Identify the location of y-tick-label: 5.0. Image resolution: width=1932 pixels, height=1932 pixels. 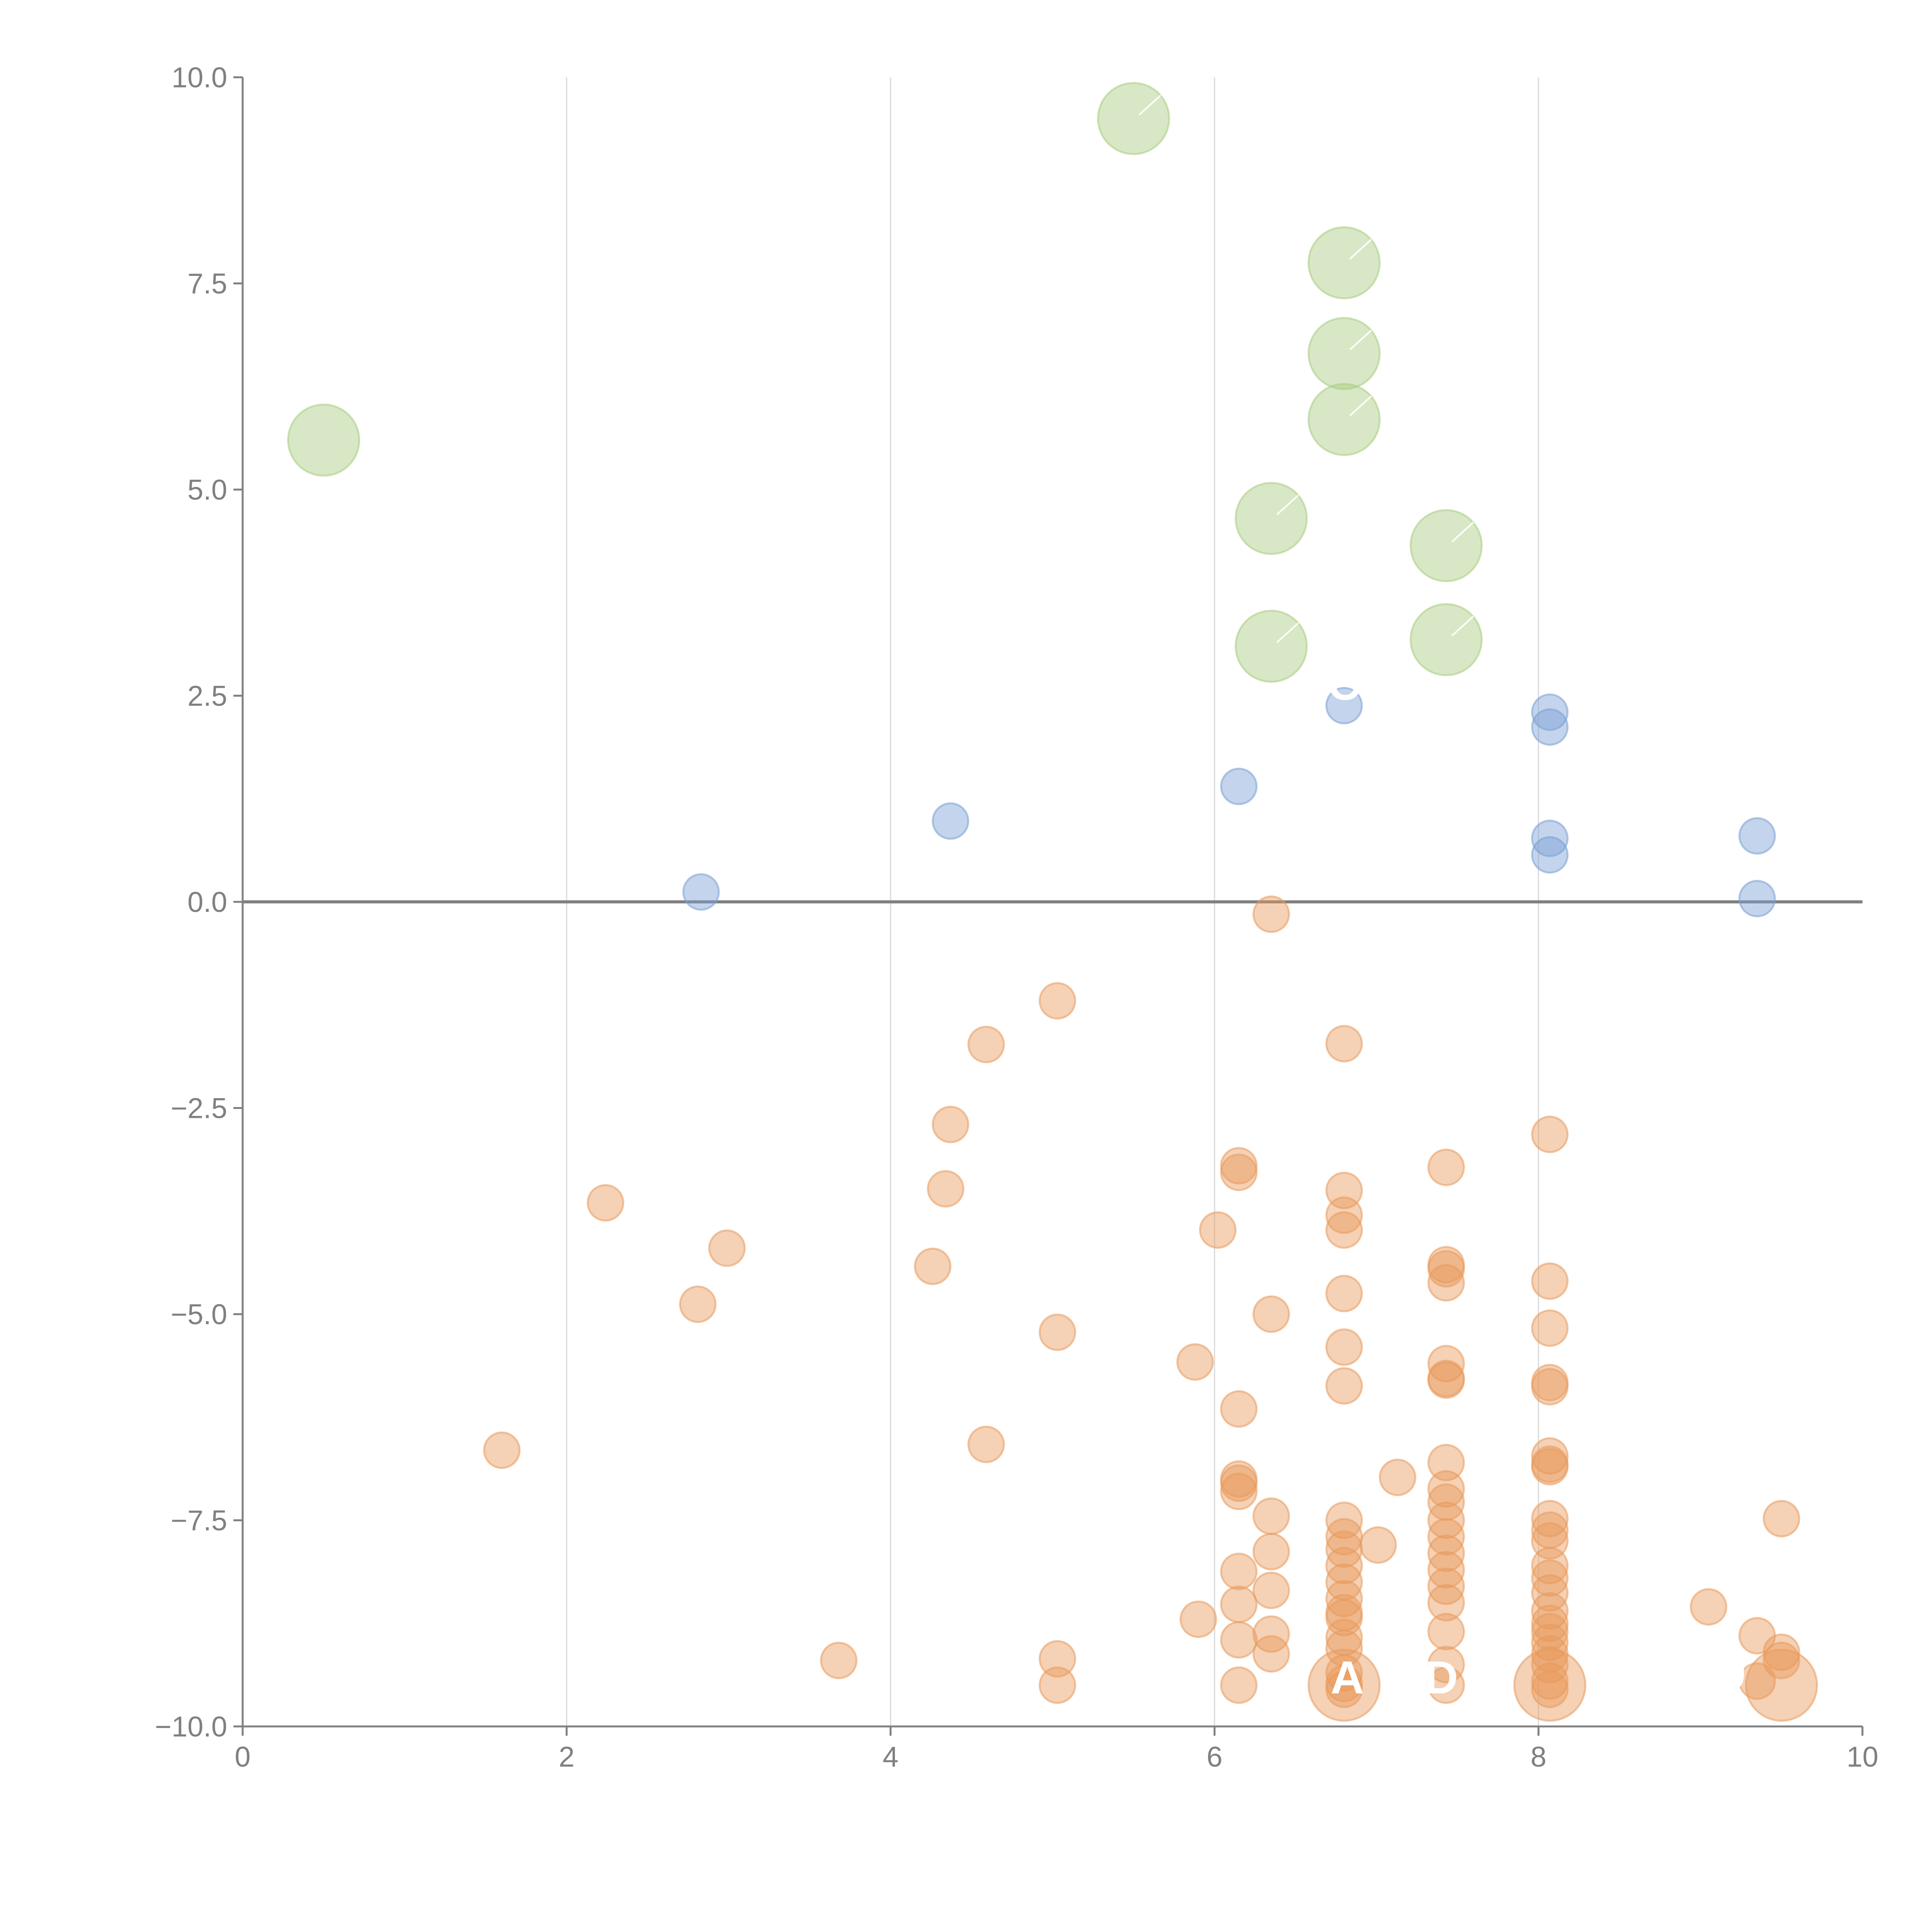
(207, 490).